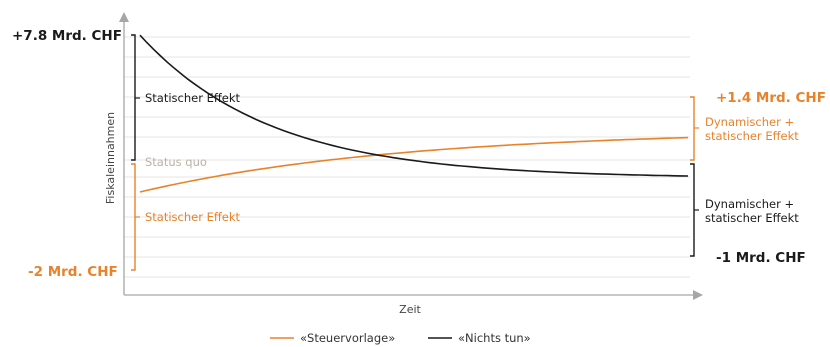  I want to click on annotation-dynamic-effect-black-line1: Dynamischer +, so click(749, 204).